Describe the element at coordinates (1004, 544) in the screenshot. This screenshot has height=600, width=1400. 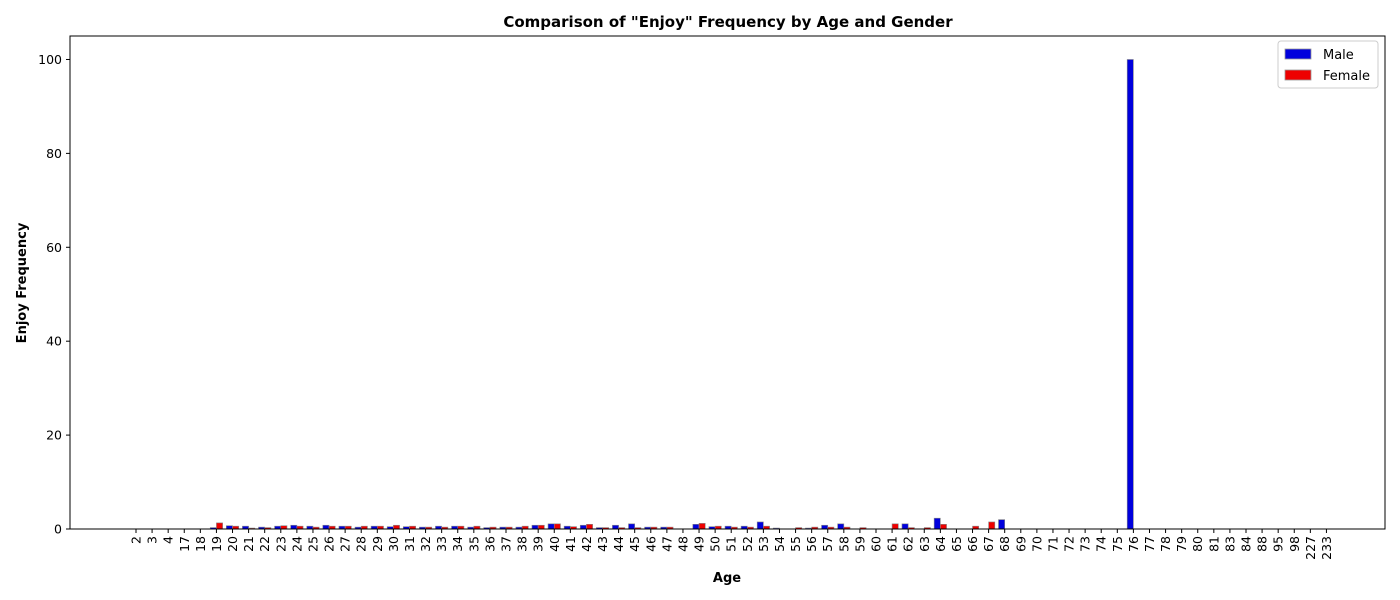
I see `x-tick-label: 68` at that location.